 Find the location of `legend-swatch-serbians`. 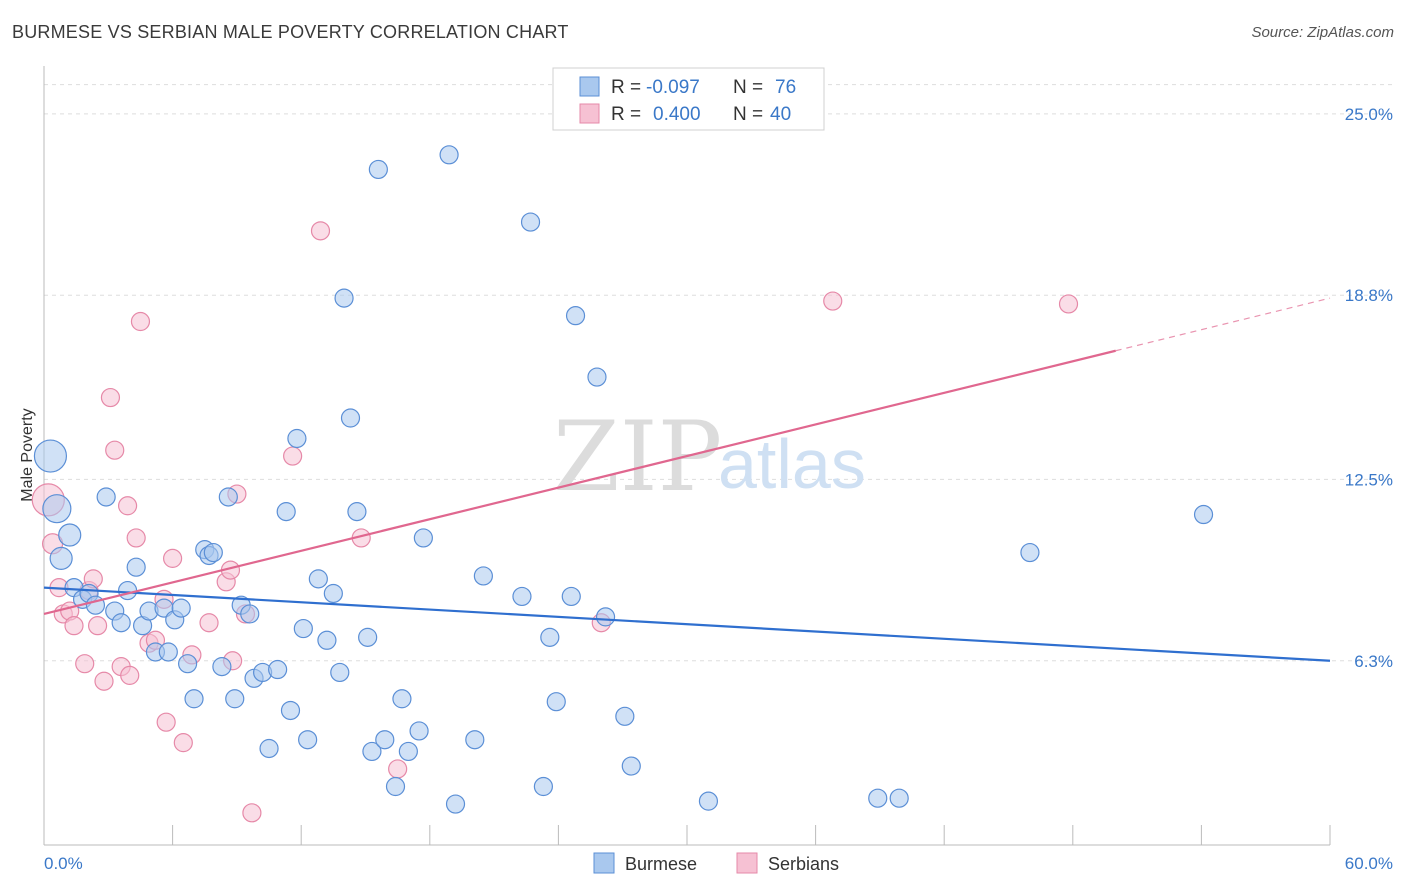

legend-swatch-serbians is located at coordinates (589, 113).